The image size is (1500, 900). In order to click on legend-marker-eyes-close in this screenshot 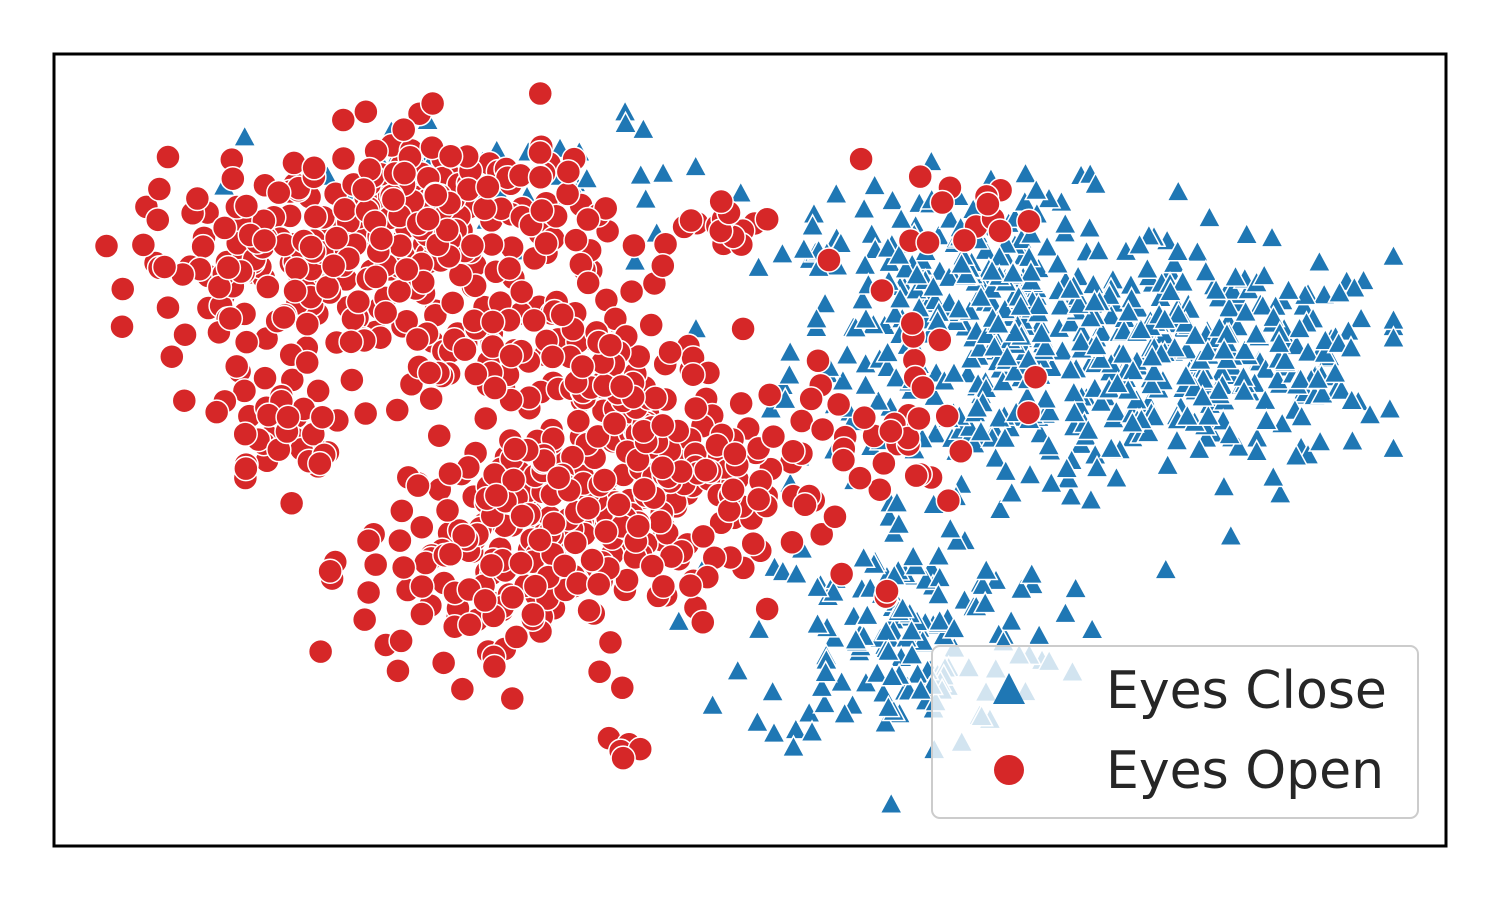, I will do `click(1009, 688)`.